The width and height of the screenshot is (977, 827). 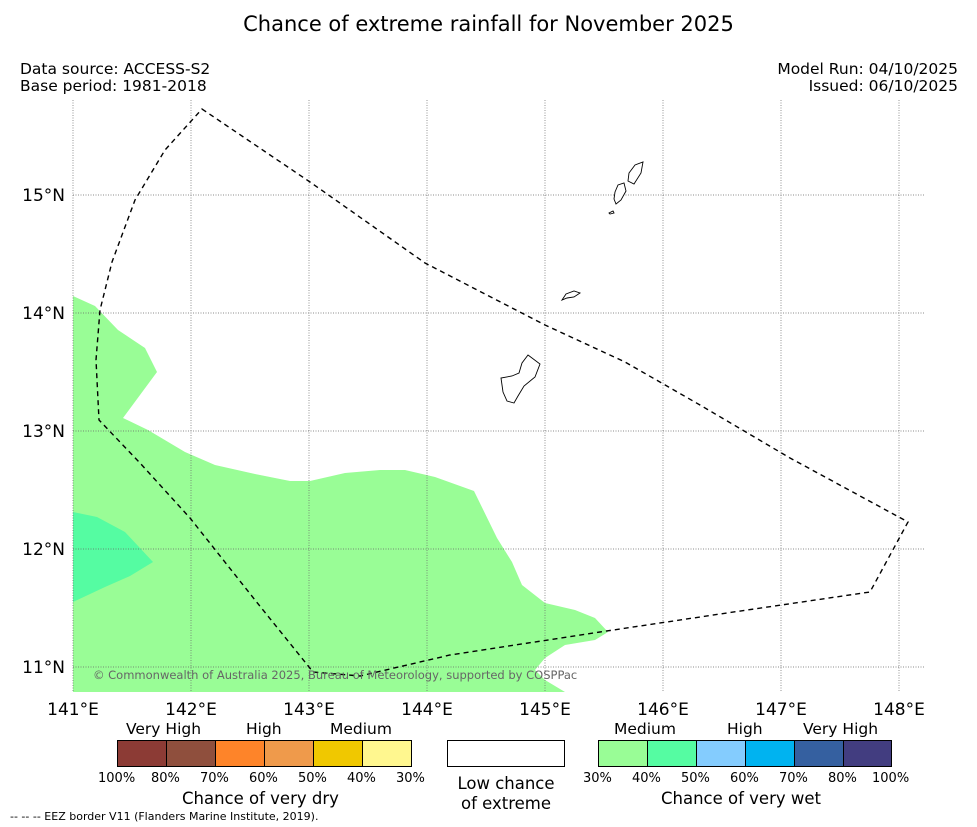 What do you see at coordinates (663, 710) in the screenshot?
I see `lon-label-146e: 146°E` at bounding box center [663, 710].